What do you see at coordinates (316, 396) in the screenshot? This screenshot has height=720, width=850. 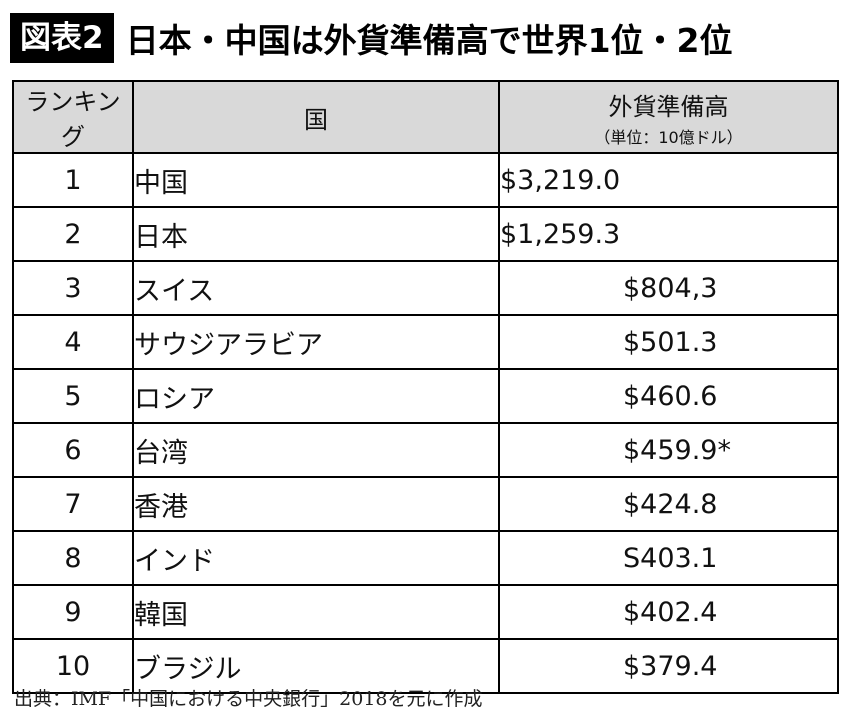 I see `country-cell: ロシア` at bounding box center [316, 396].